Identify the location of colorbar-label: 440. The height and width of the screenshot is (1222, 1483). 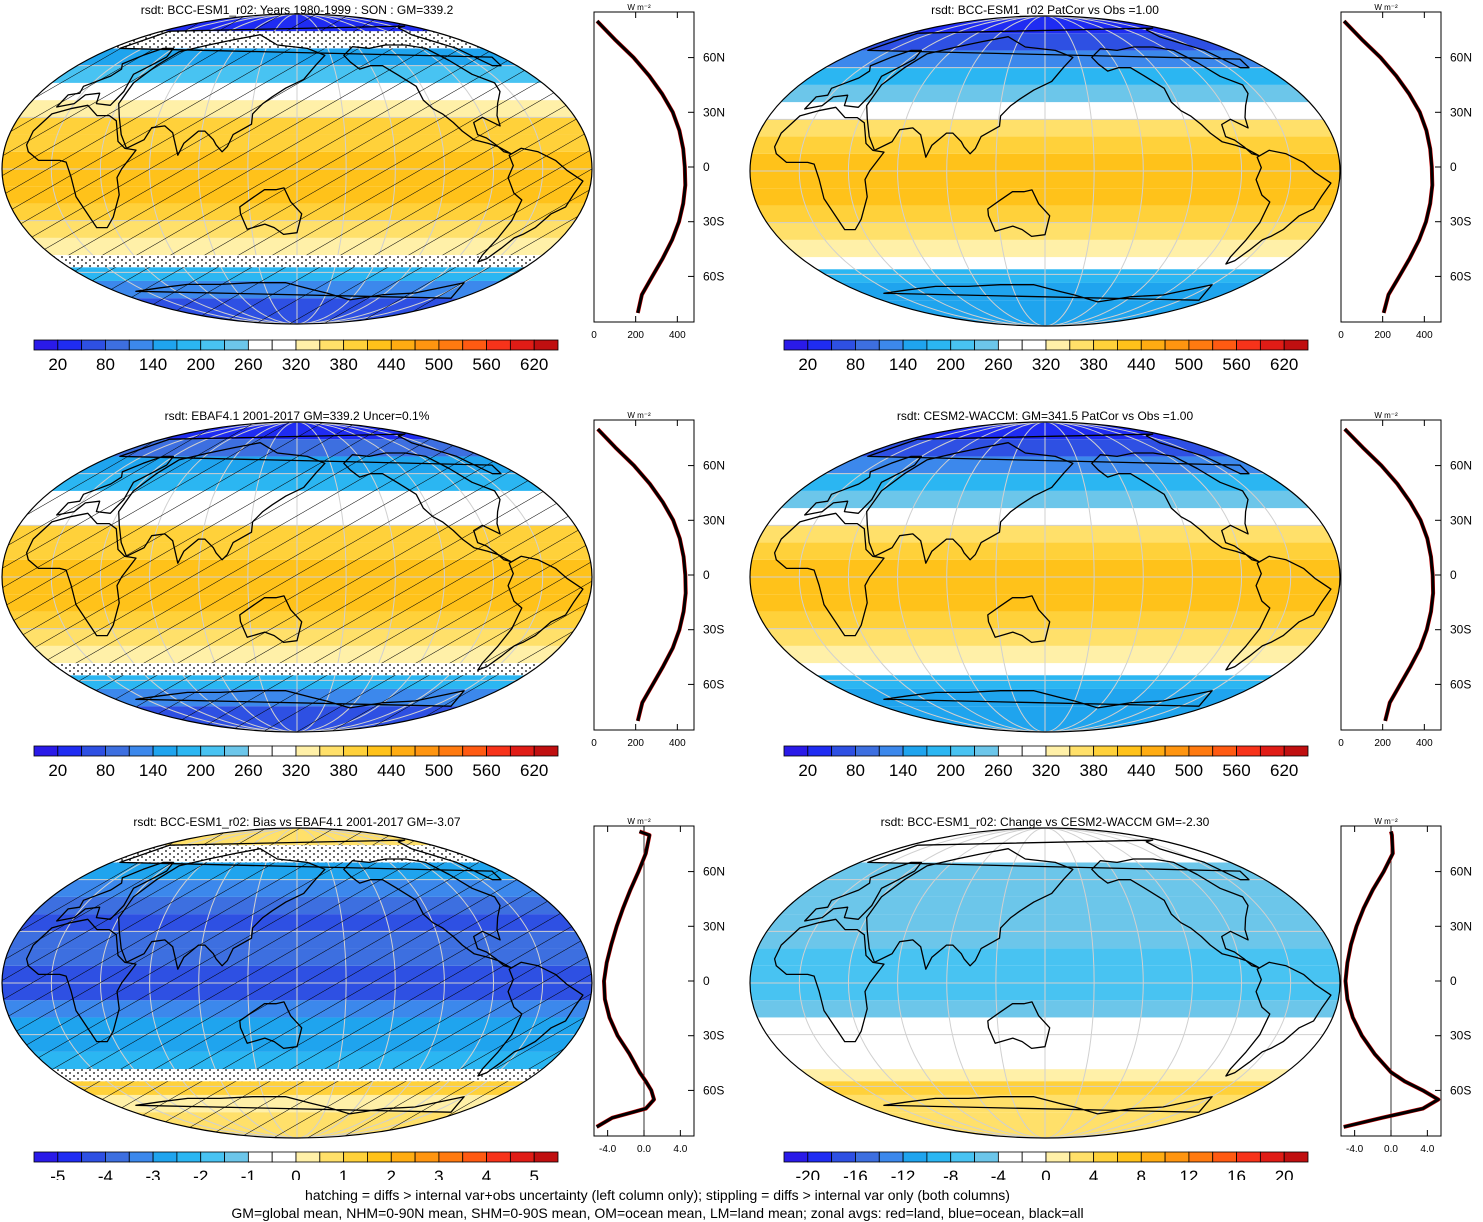
(391, 770).